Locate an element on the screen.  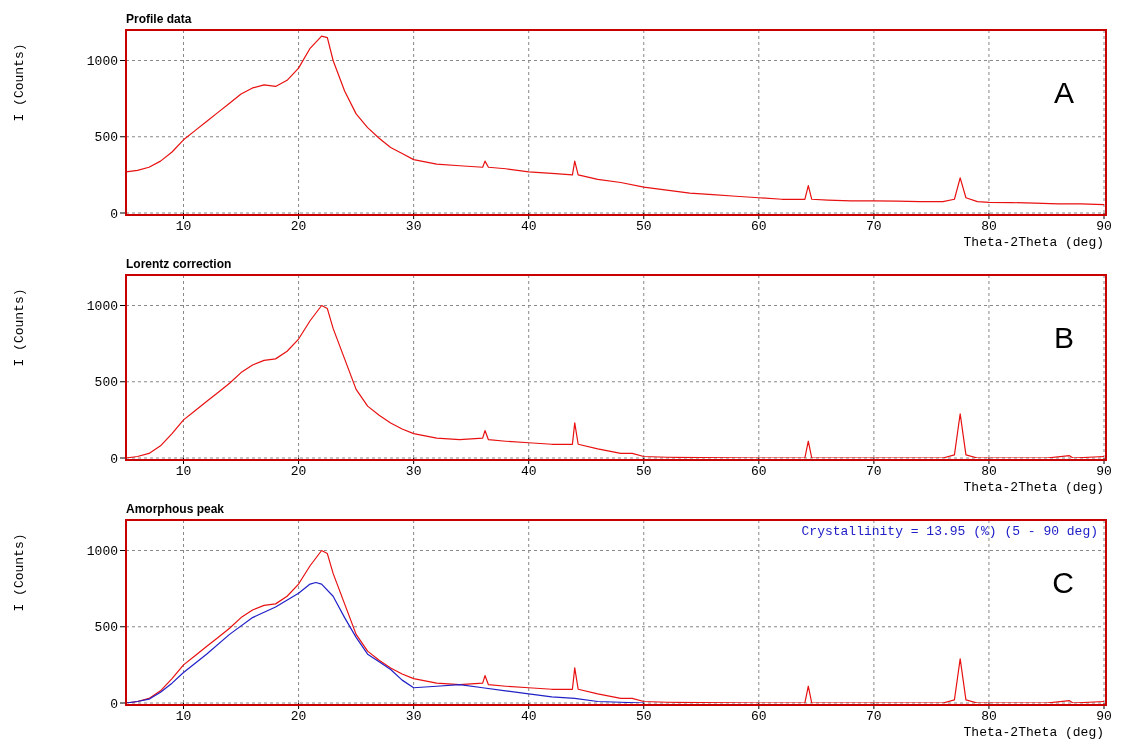
annotation: A is located at coordinates (1063, 92).